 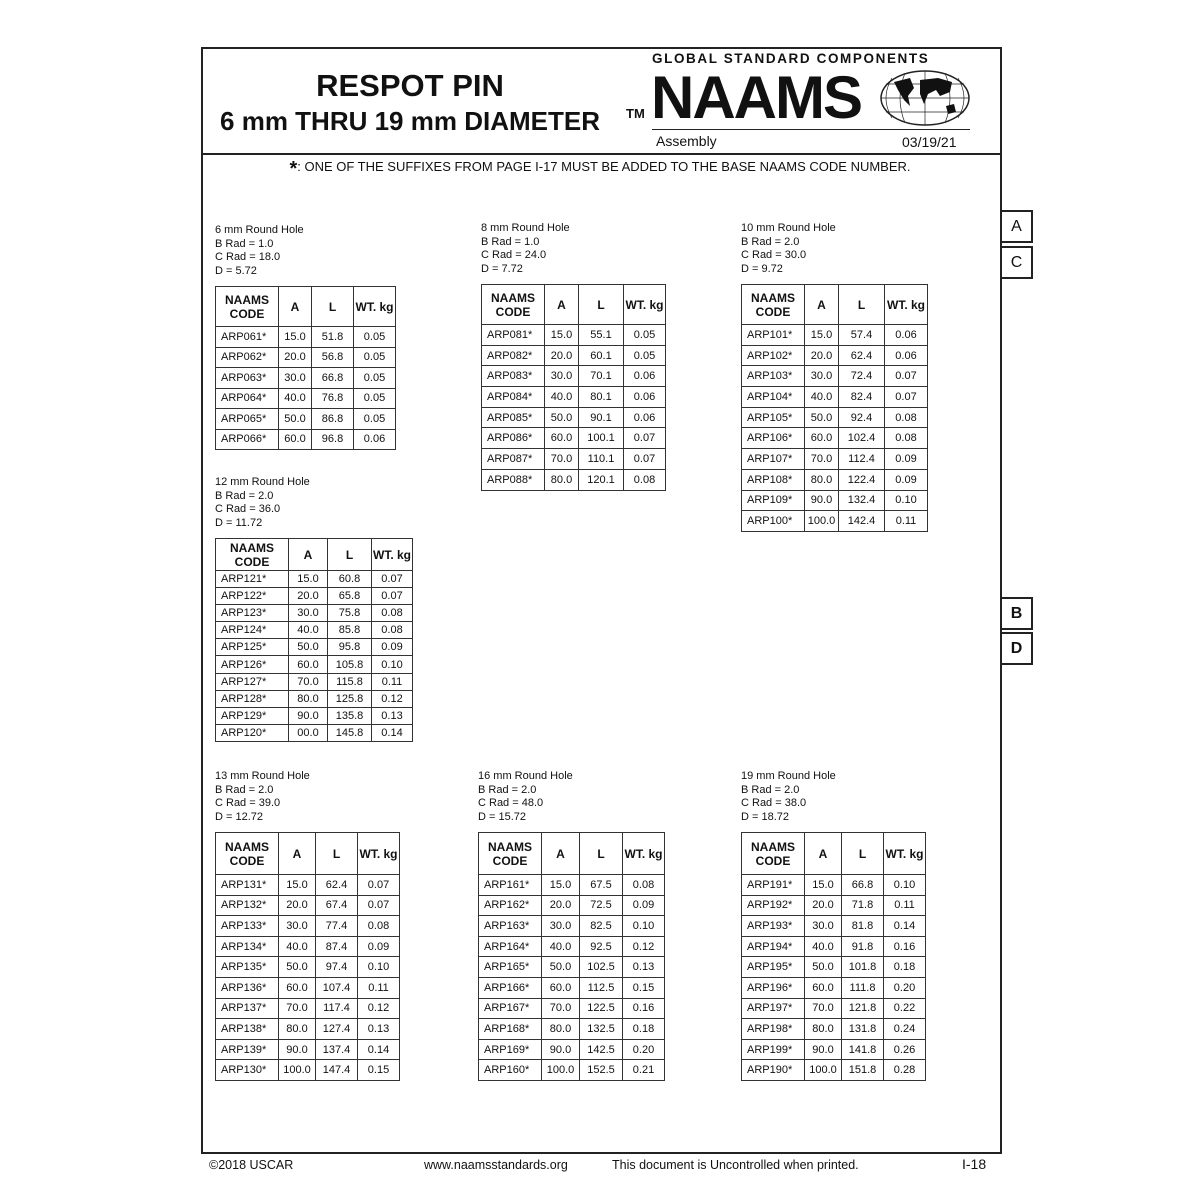 What do you see at coordinates (332, 398) in the screenshot?
I see `cell-l: 76.8` at bounding box center [332, 398].